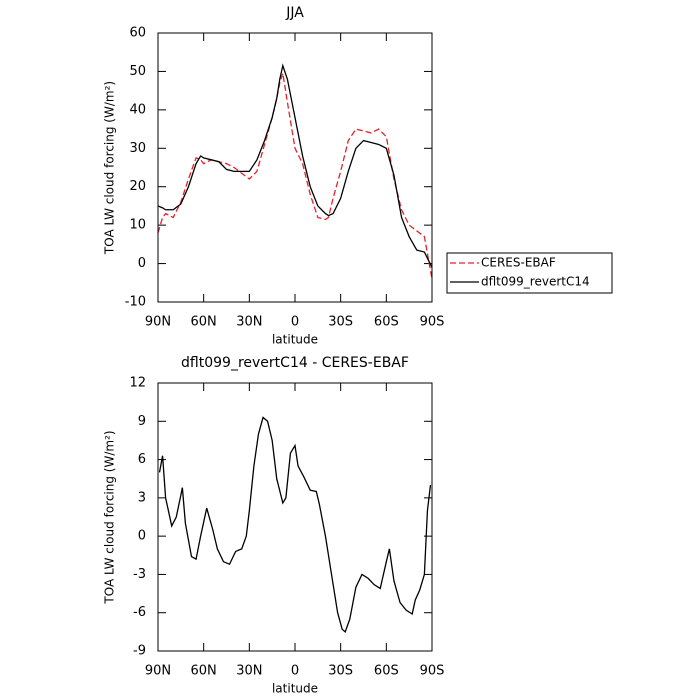 This screenshot has width=700, height=700. What do you see at coordinates (137, 71) in the screenshot?
I see `y-tick-label: 50` at bounding box center [137, 71].